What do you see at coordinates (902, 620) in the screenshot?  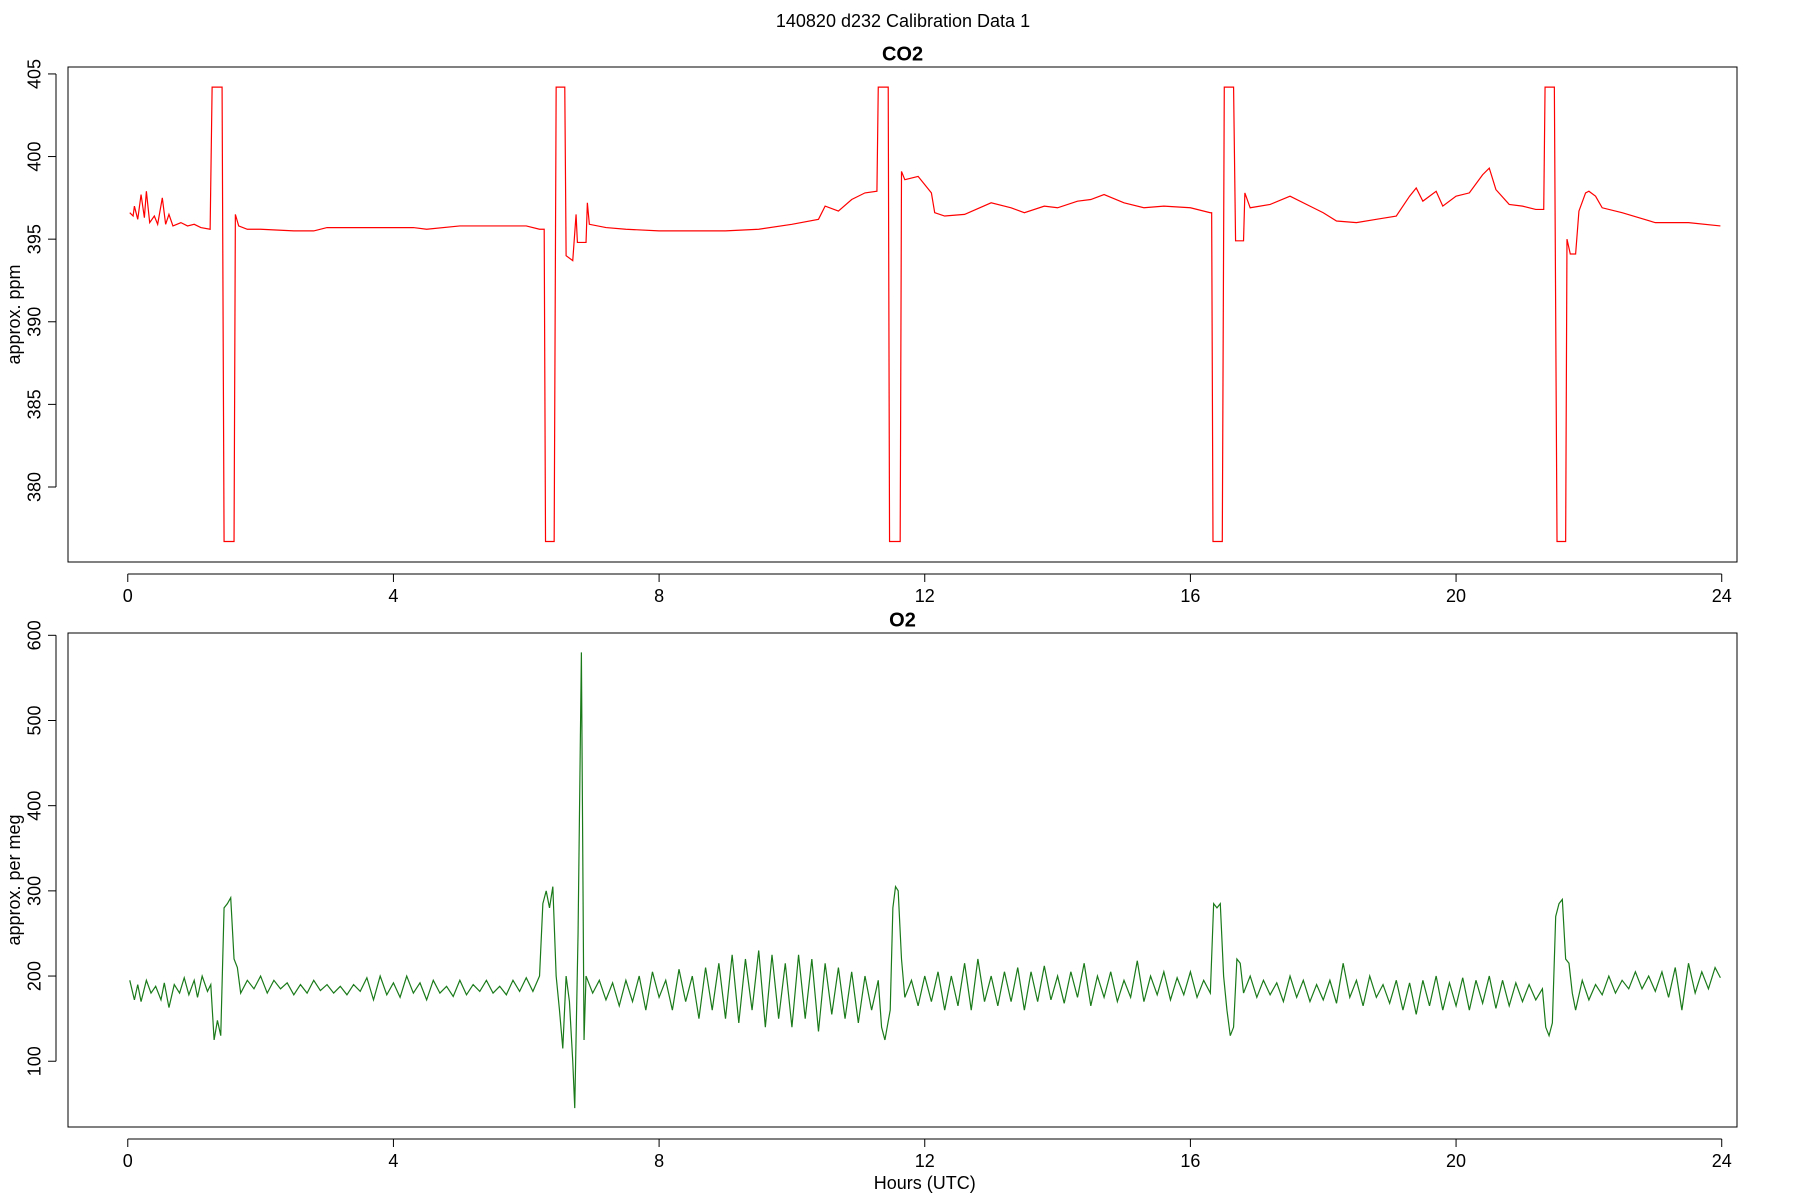 I see `panel-title: O2` at bounding box center [902, 620].